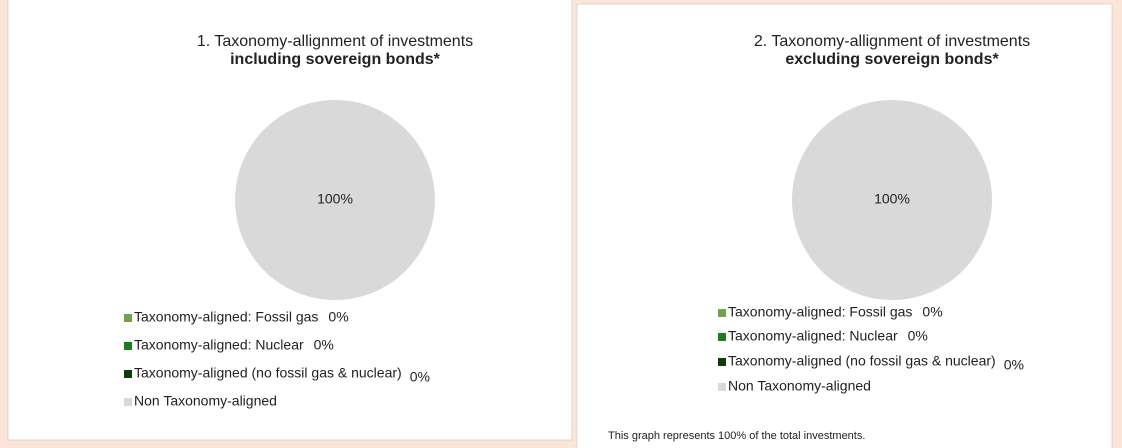 The height and width of the screenshot is (448, 1122). What do you see at coordinates (335, 59) in the screenshot?
I see `chart-subtitle: including sovereign bonds*` at bounding box center [335, 59].